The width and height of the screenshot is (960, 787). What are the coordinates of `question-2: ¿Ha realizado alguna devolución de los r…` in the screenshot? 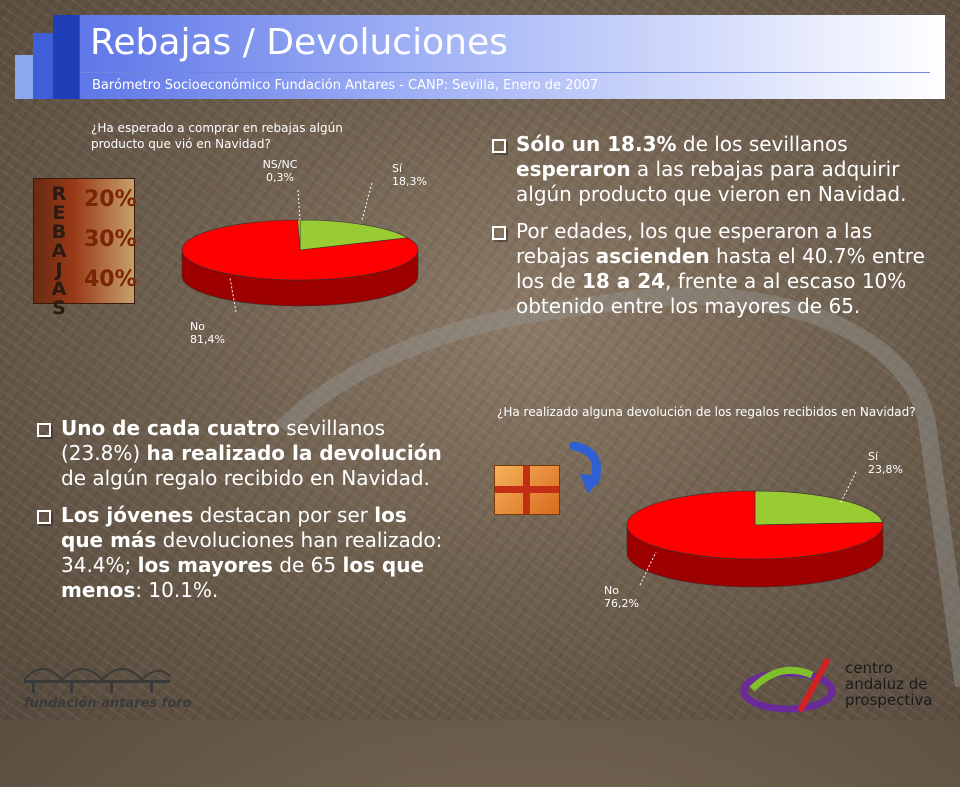 It's located at (706, 412).